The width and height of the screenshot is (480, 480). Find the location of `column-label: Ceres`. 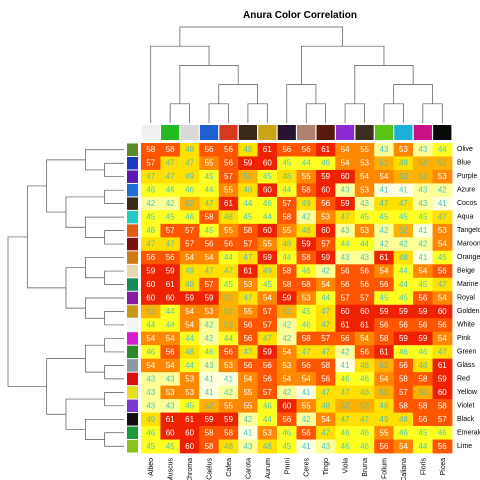

column-label: Ceres is located at coordinates (307, 467).